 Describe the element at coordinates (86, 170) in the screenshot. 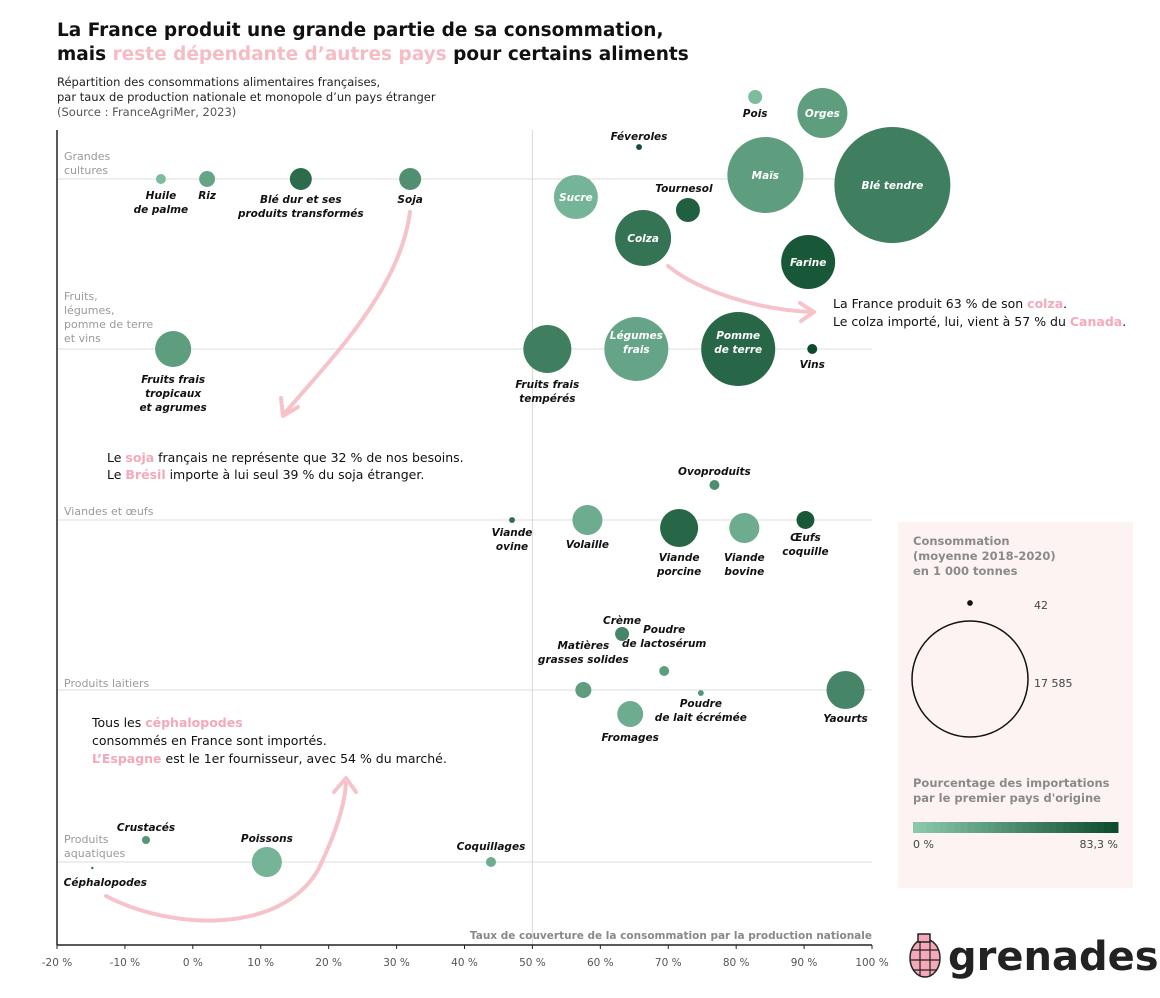

I see `category-label: cultures` at that location.